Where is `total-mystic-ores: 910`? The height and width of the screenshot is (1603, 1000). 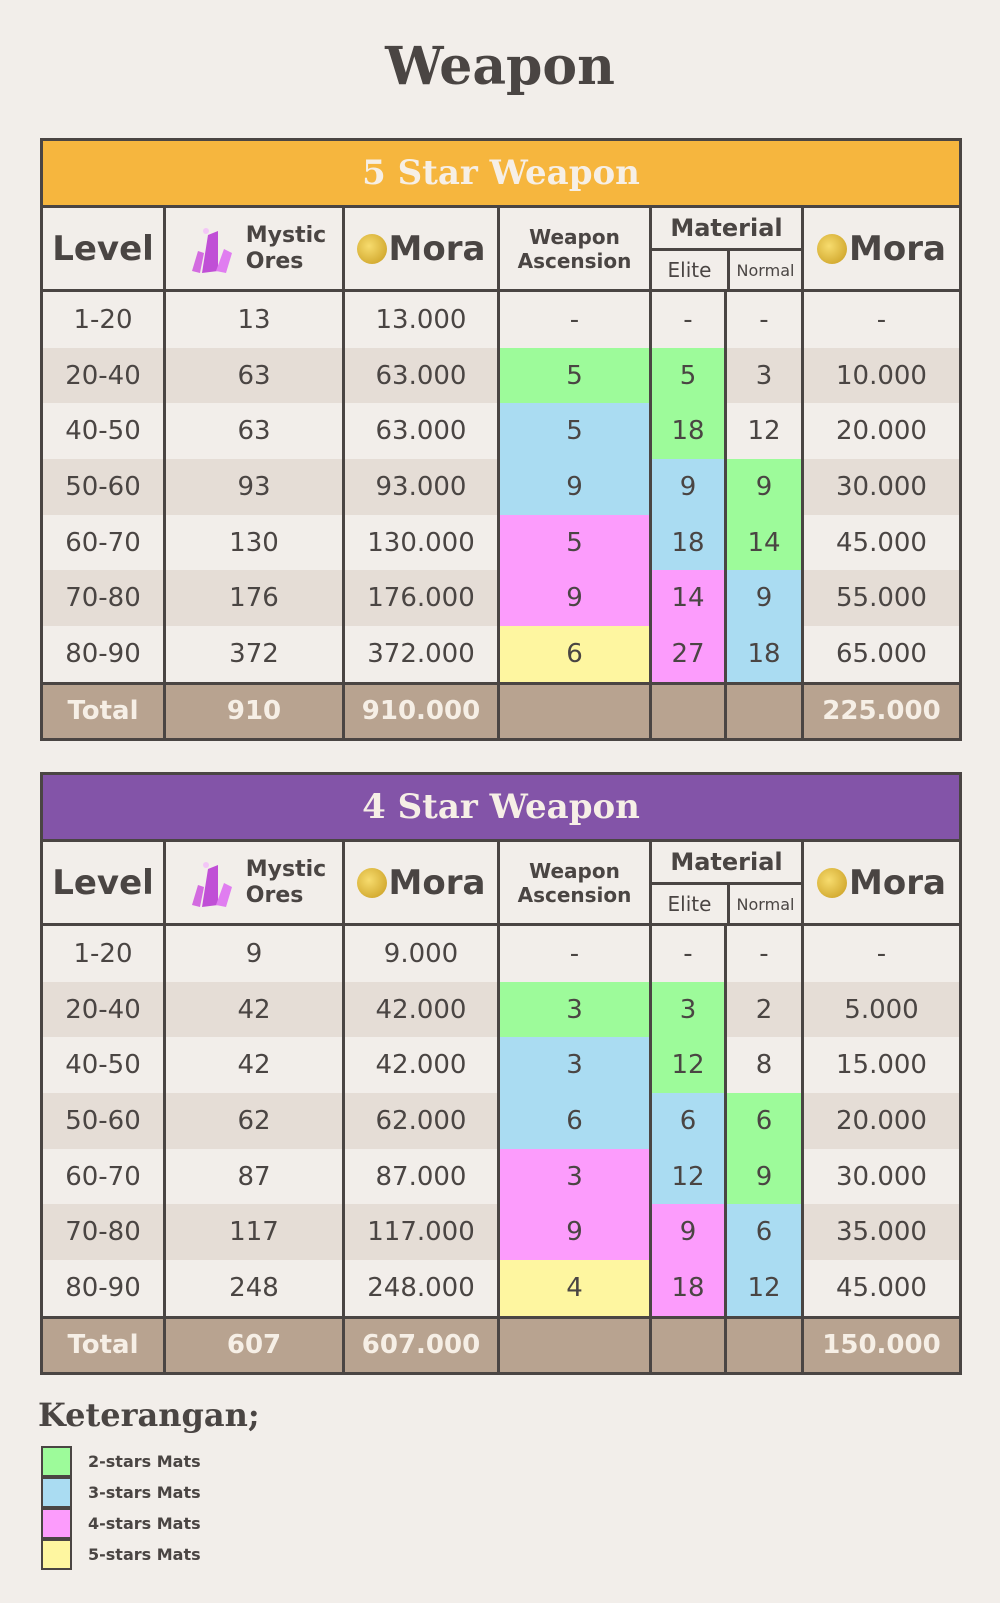 total-mystic-ores: 910 is located at coordinates (255, 709).